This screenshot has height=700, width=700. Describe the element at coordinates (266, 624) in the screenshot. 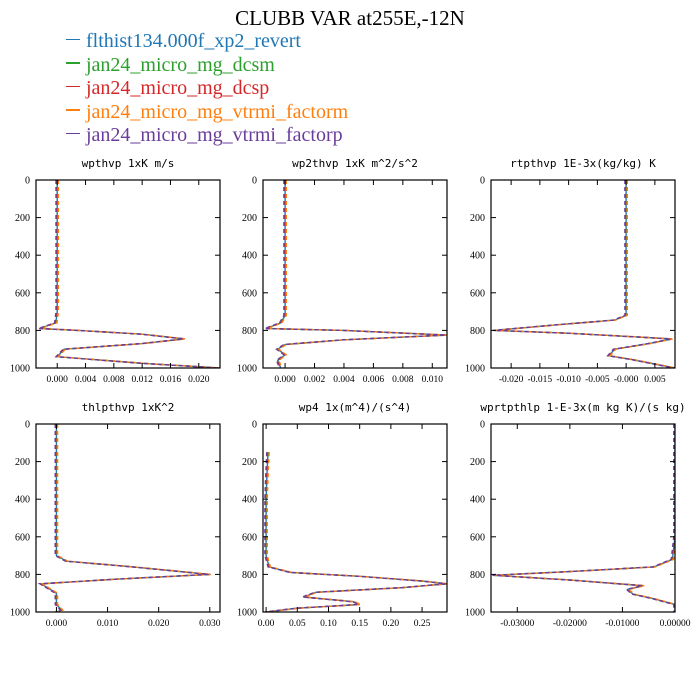

I see `x-tick-label: 0.00` at that location.